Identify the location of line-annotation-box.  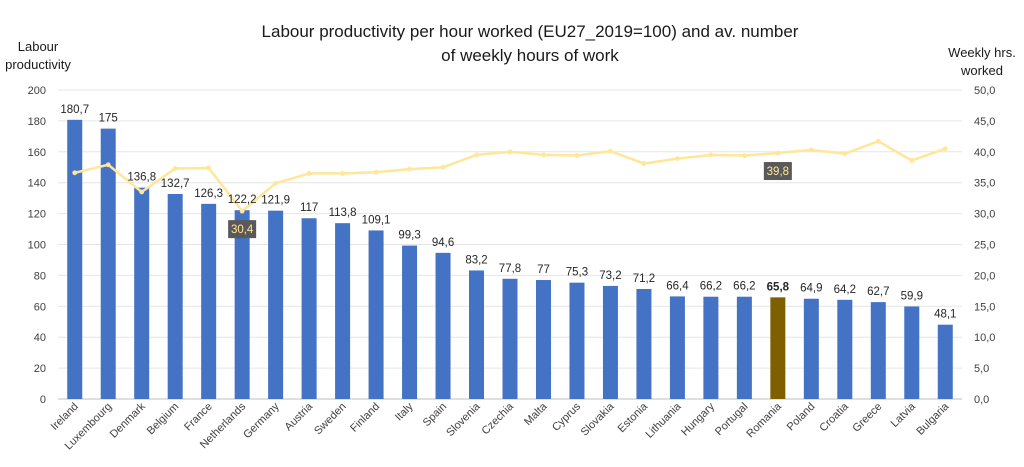
(777, 171).